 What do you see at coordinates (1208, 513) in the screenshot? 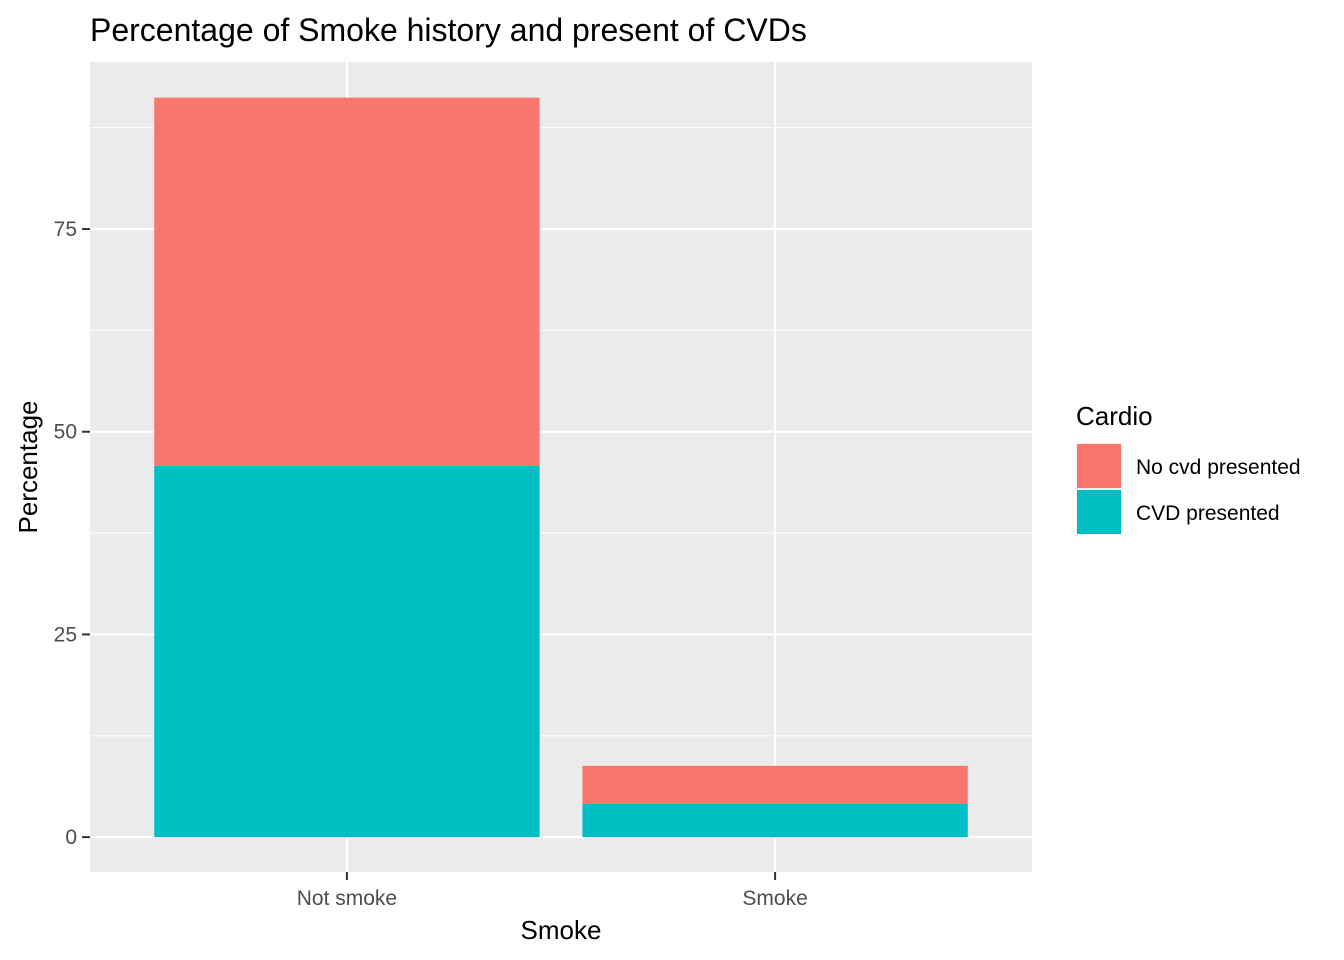
I see `legend-label: CVD presented` at bounding box center [1208, 513].